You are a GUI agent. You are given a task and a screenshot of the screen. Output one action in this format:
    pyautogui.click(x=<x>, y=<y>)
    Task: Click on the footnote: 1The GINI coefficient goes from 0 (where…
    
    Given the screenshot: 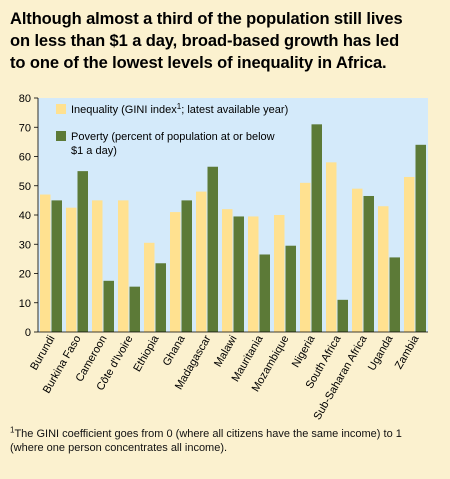 What is the action you would take?
    pyautogui.click(x=226, y=440)
    